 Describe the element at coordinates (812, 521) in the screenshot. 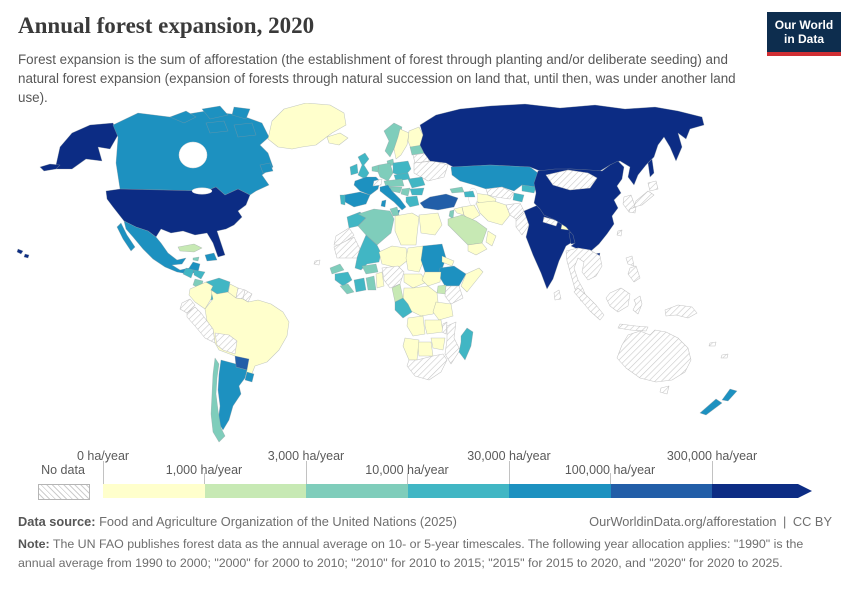

I see `license-link: CC BY` at that location.